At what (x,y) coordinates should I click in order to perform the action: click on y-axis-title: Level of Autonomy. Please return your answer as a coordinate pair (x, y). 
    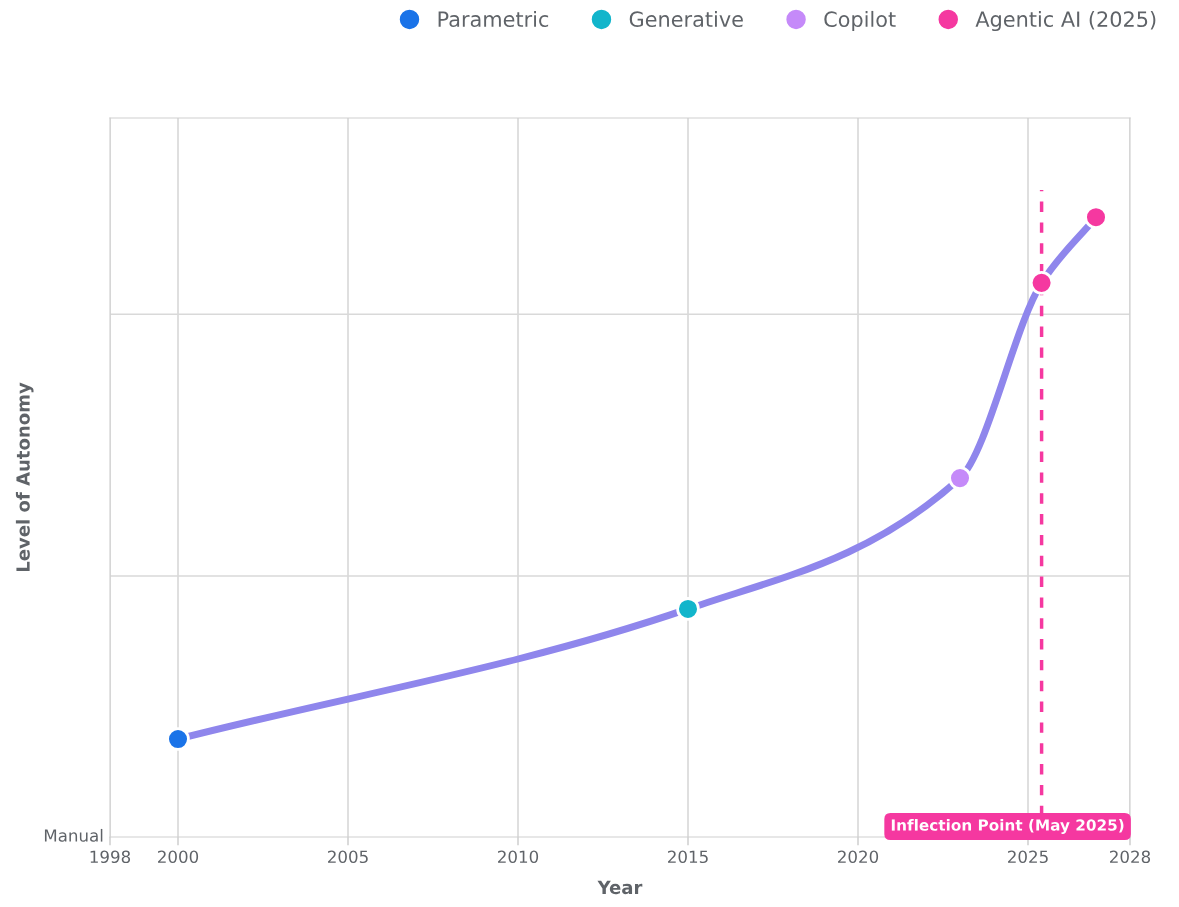
    Looking at the image, I should click on (24, 477).